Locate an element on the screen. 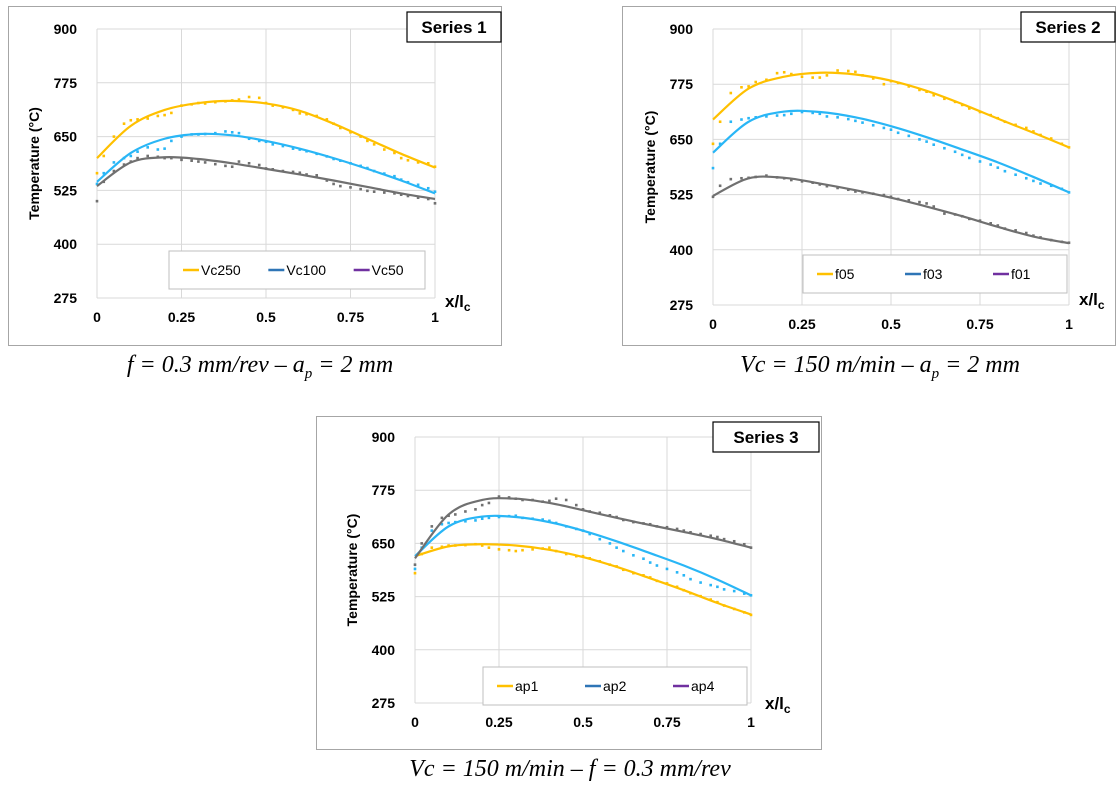 This screenshot has width=1117, height=787. series-f05 is located at coordinates (891, 109).